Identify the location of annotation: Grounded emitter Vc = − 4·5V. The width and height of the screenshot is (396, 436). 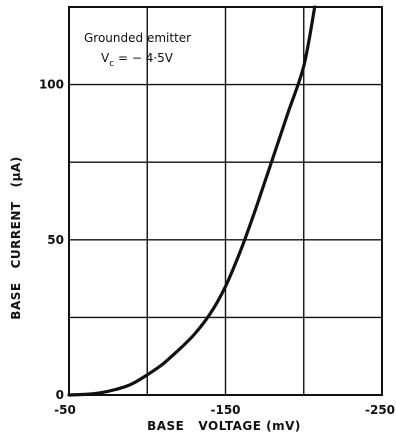
(137, 50).